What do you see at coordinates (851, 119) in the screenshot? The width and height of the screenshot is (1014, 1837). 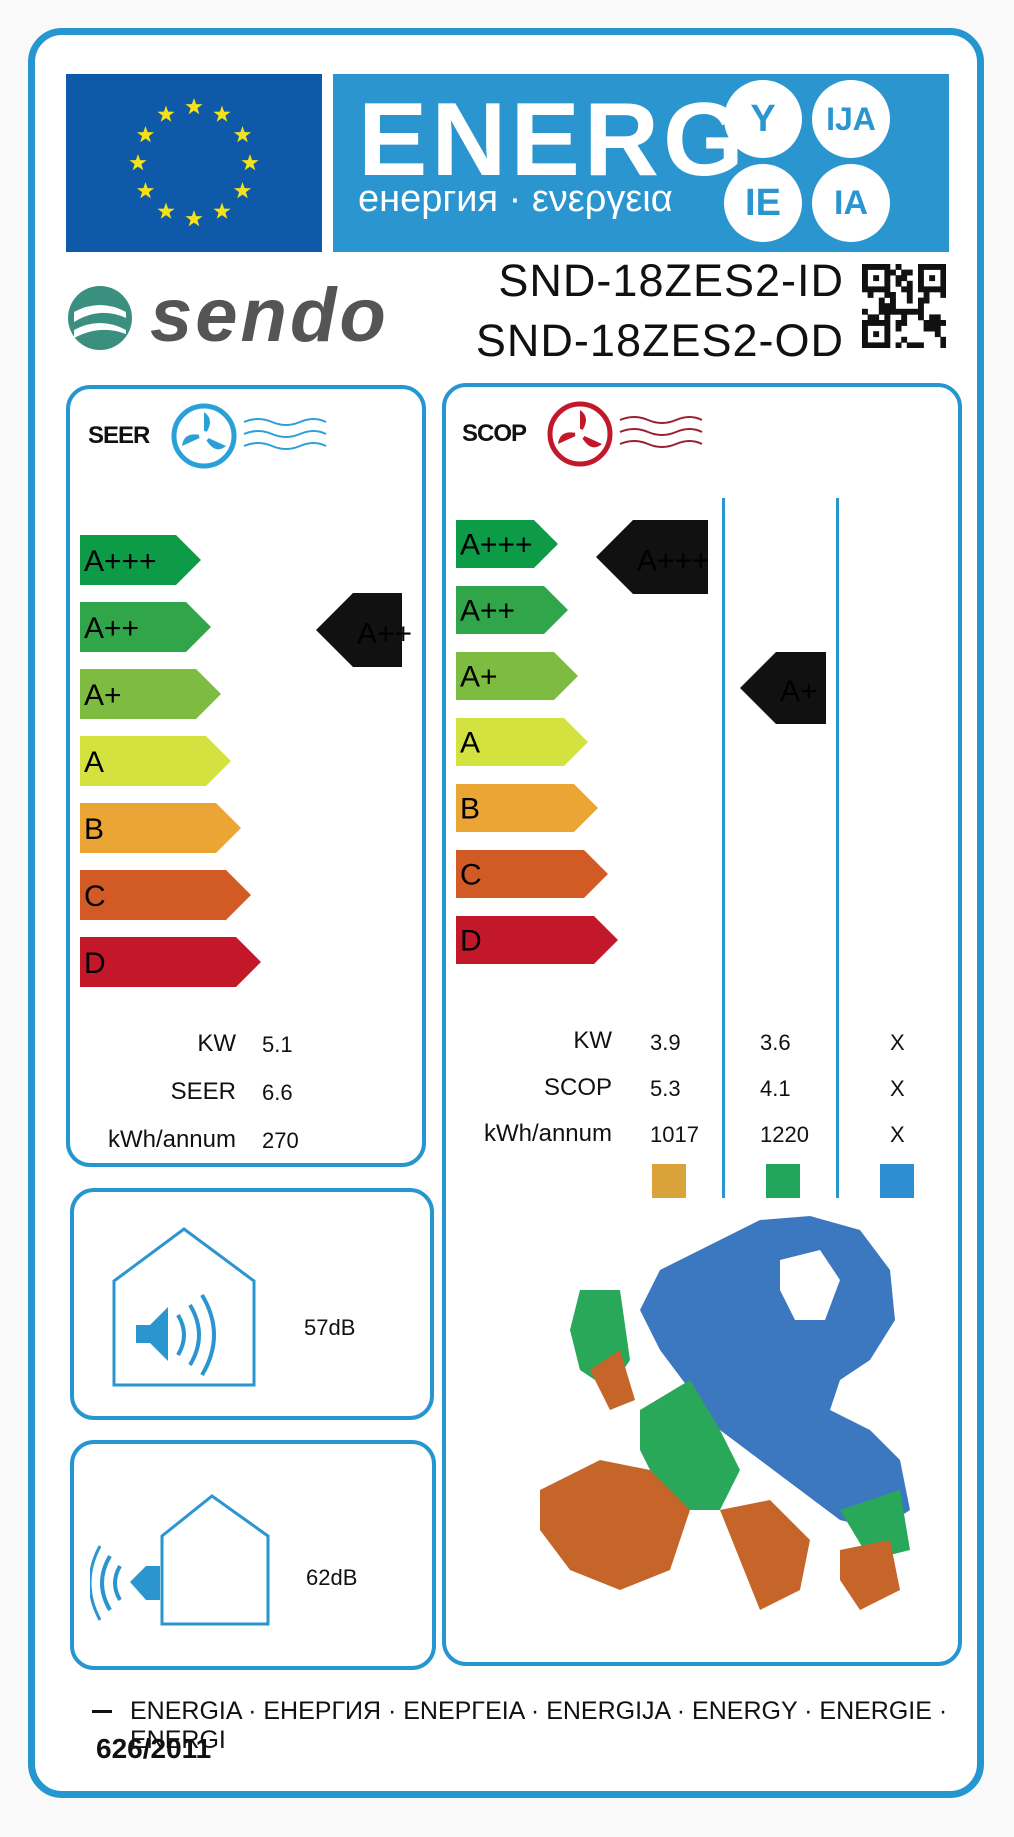 I see `suffix-ija: IJA` at bounding box center [851, 119].